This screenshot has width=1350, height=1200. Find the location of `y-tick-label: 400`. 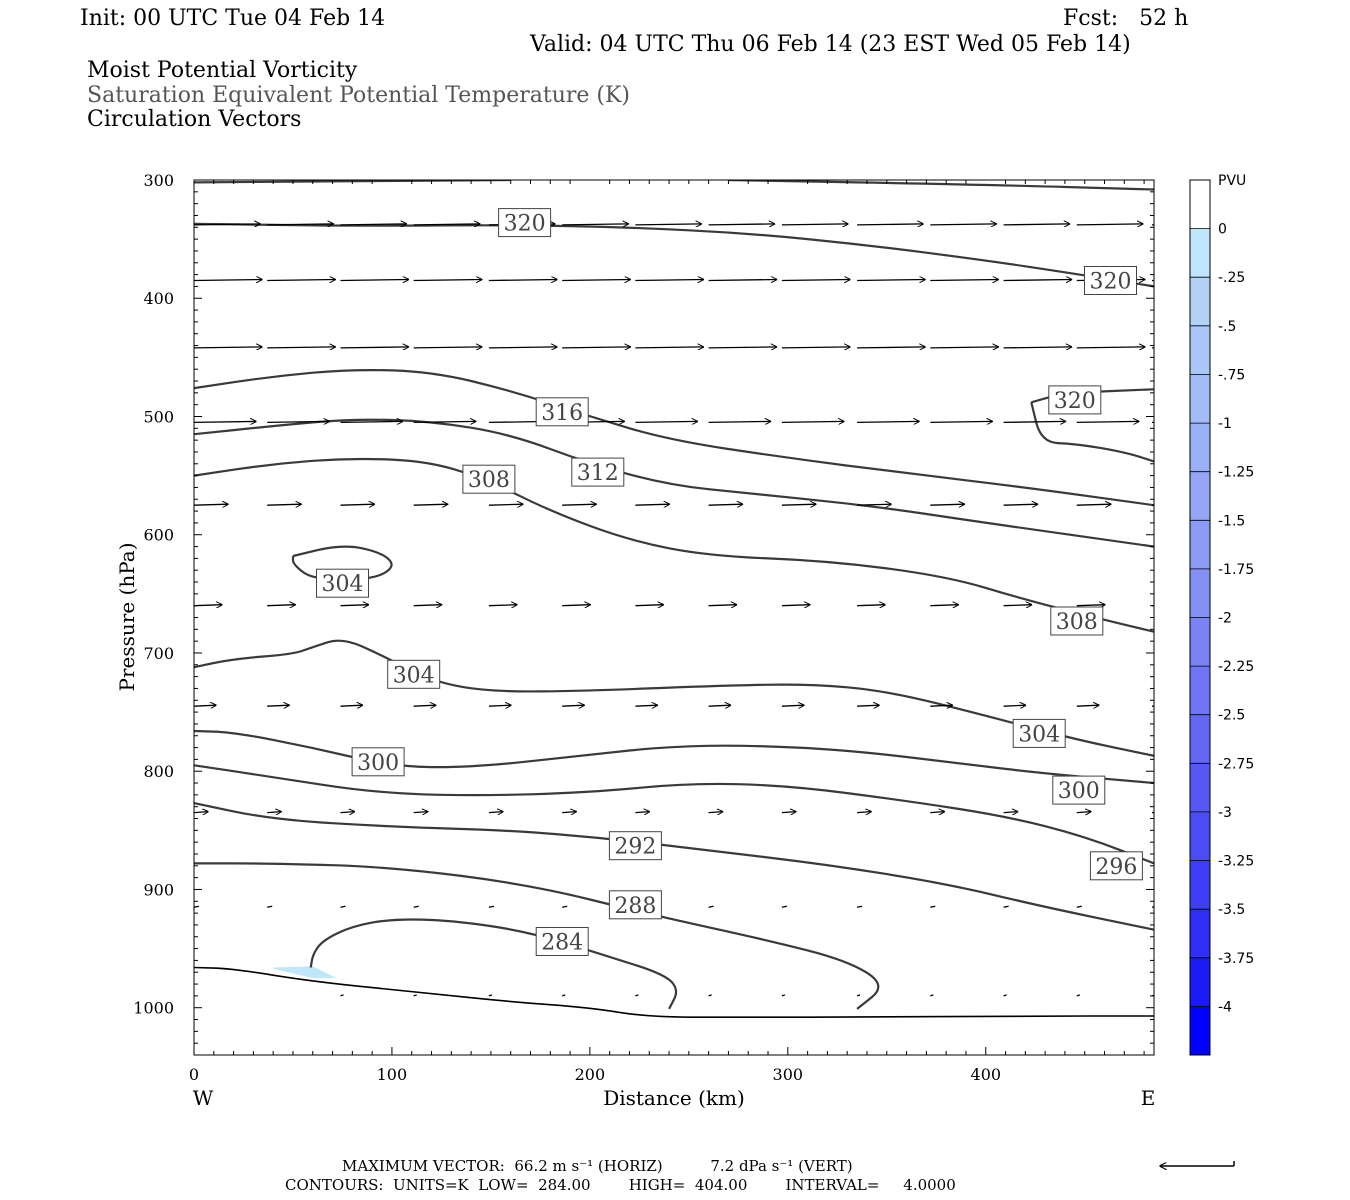

y-tick-label: 400 is located at coordinates (158, 298).